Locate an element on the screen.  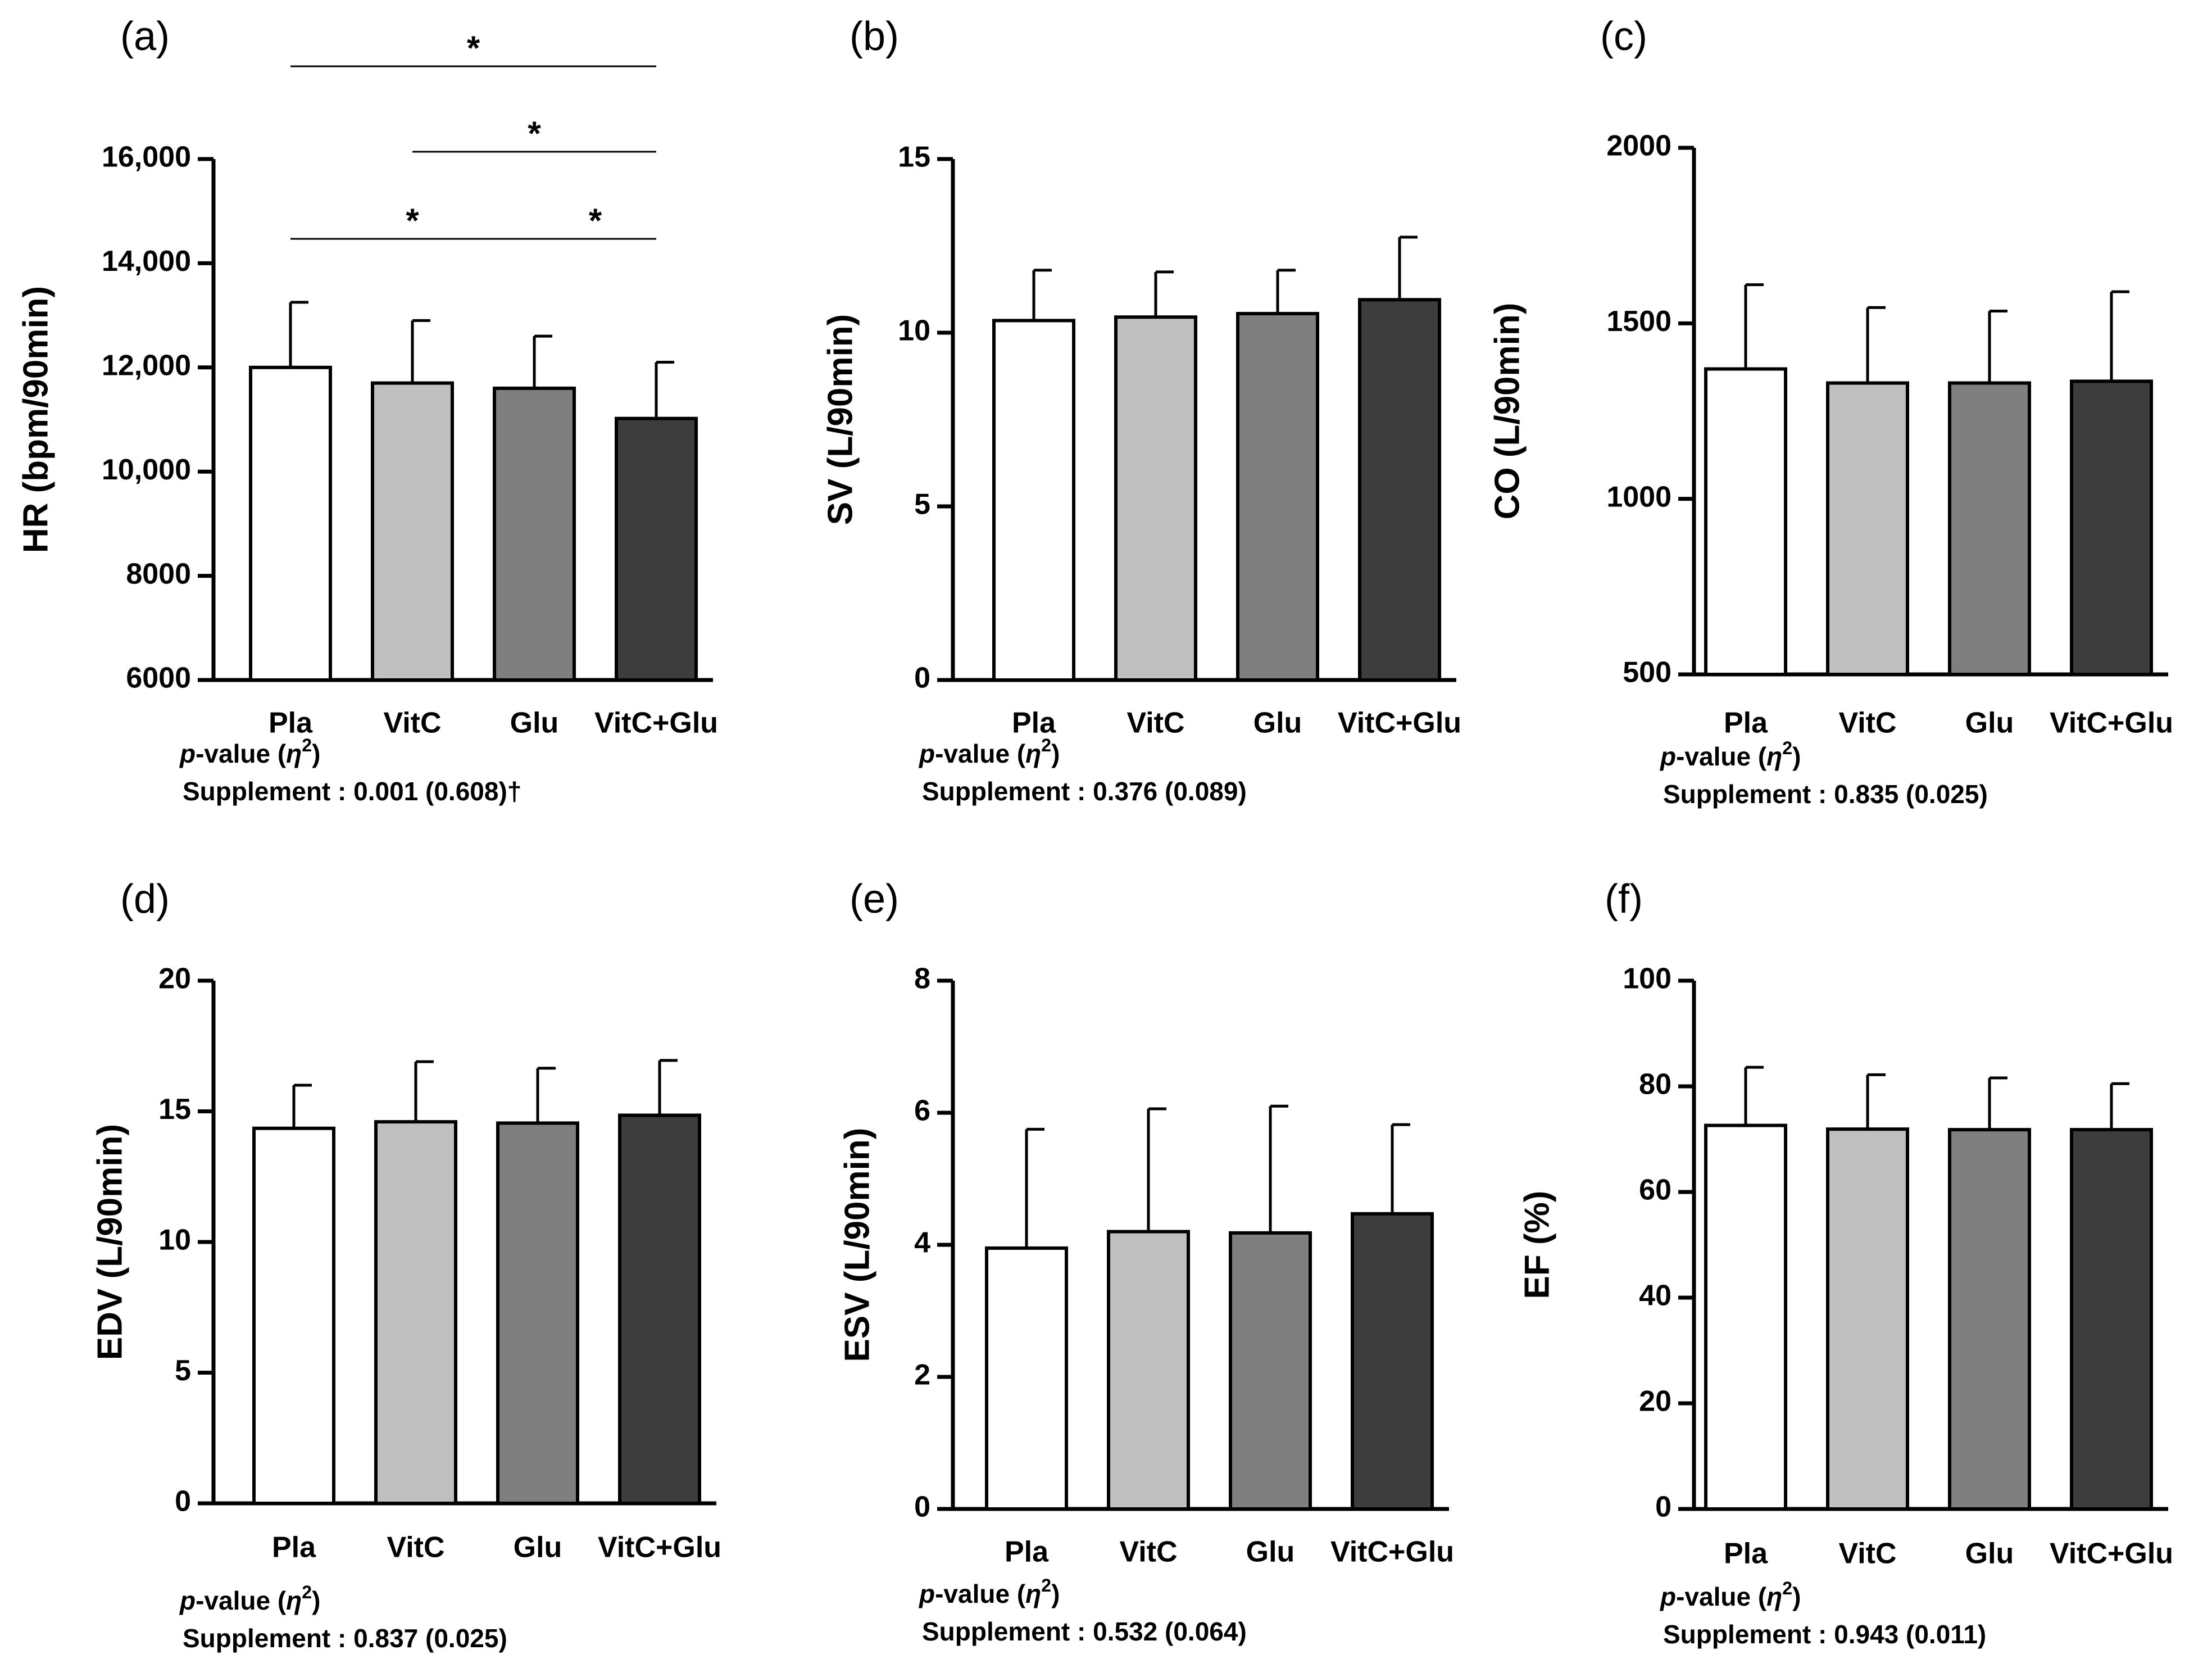
y-tick-label: 100 is located at coordinates (1647, 979).